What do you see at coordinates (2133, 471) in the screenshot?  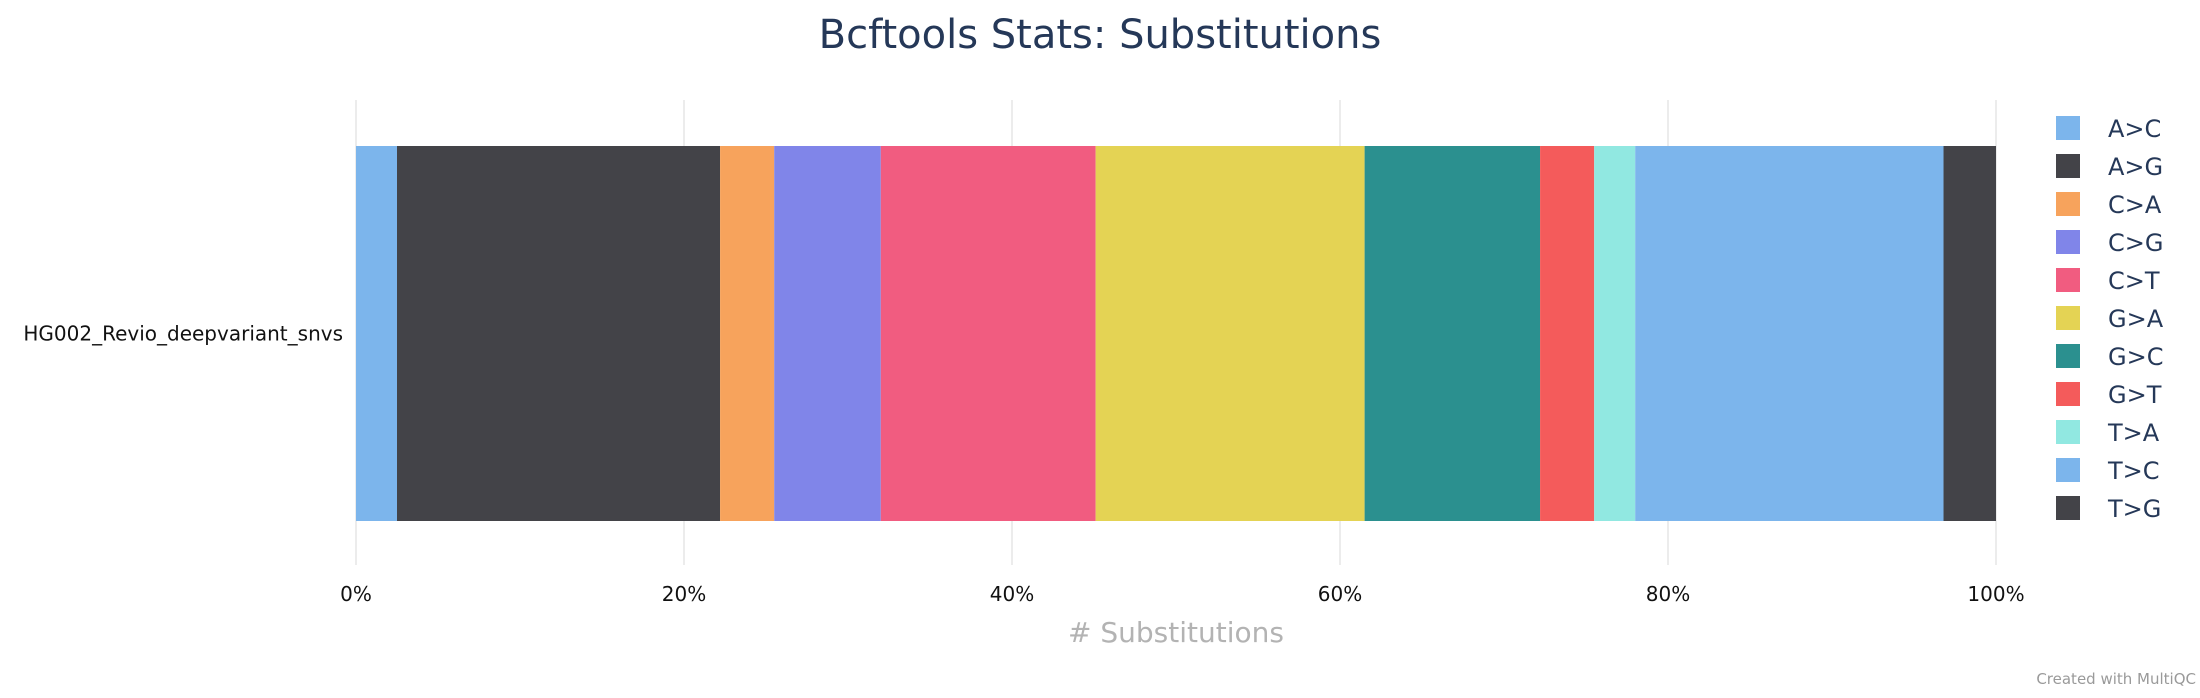 I see `legend-label: T>C` at bounding box center [2133, 471].